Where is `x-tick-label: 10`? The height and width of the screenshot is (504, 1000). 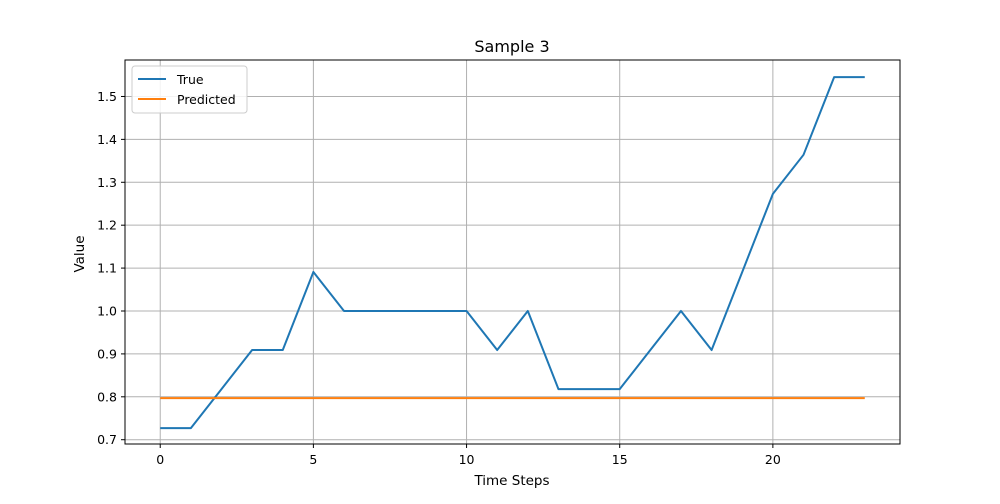 x-tick-label: 10 is located at coordinates (467, 459).